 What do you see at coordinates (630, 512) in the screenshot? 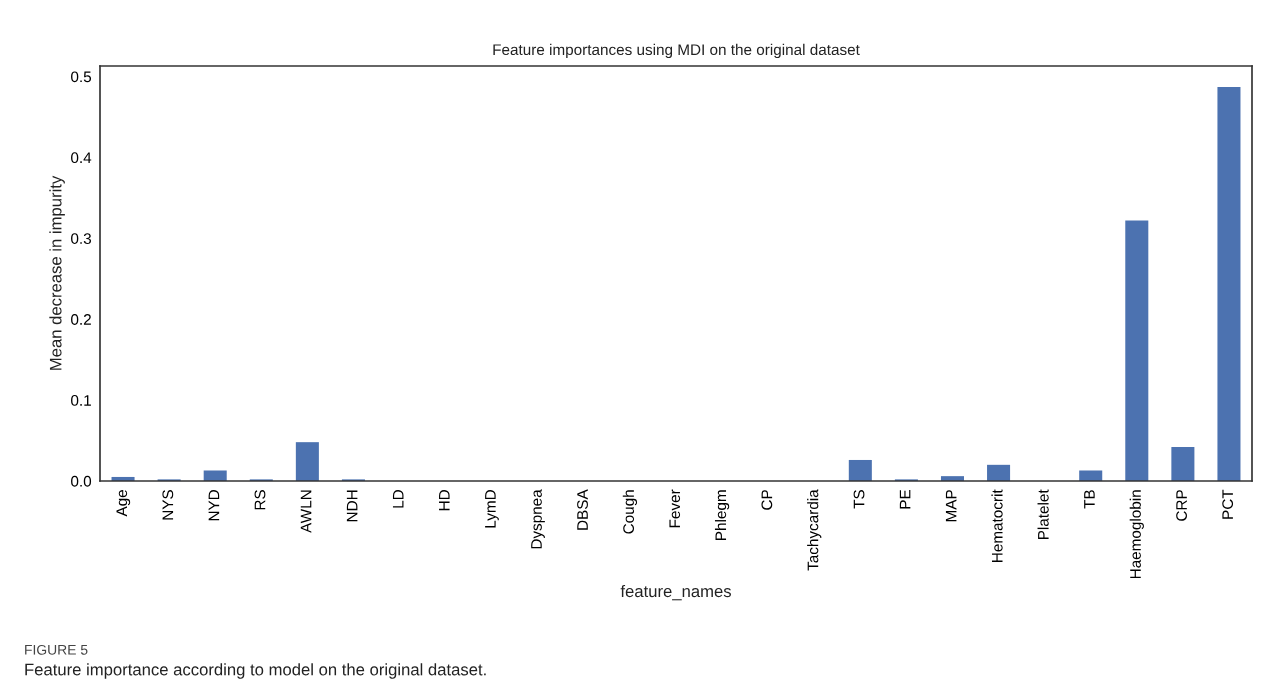
I see `x-tick-label: Cough` at bounding box center [630, 512].